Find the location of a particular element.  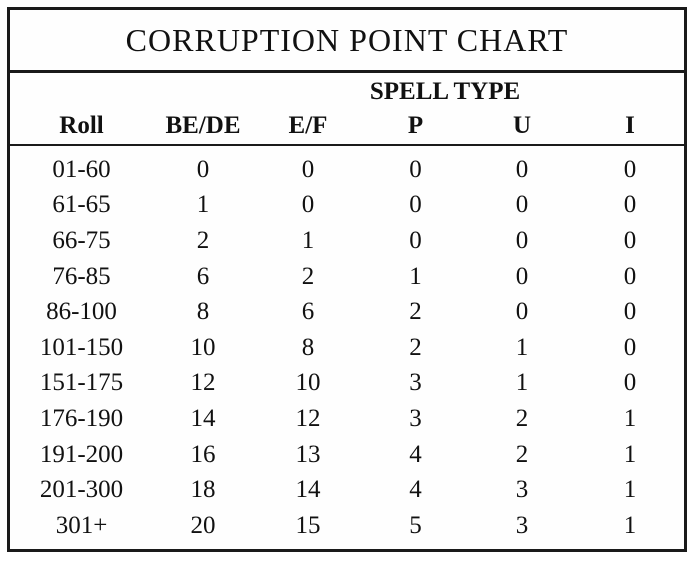

roll-cell: 86-100 is located at coordinates (81, 312).